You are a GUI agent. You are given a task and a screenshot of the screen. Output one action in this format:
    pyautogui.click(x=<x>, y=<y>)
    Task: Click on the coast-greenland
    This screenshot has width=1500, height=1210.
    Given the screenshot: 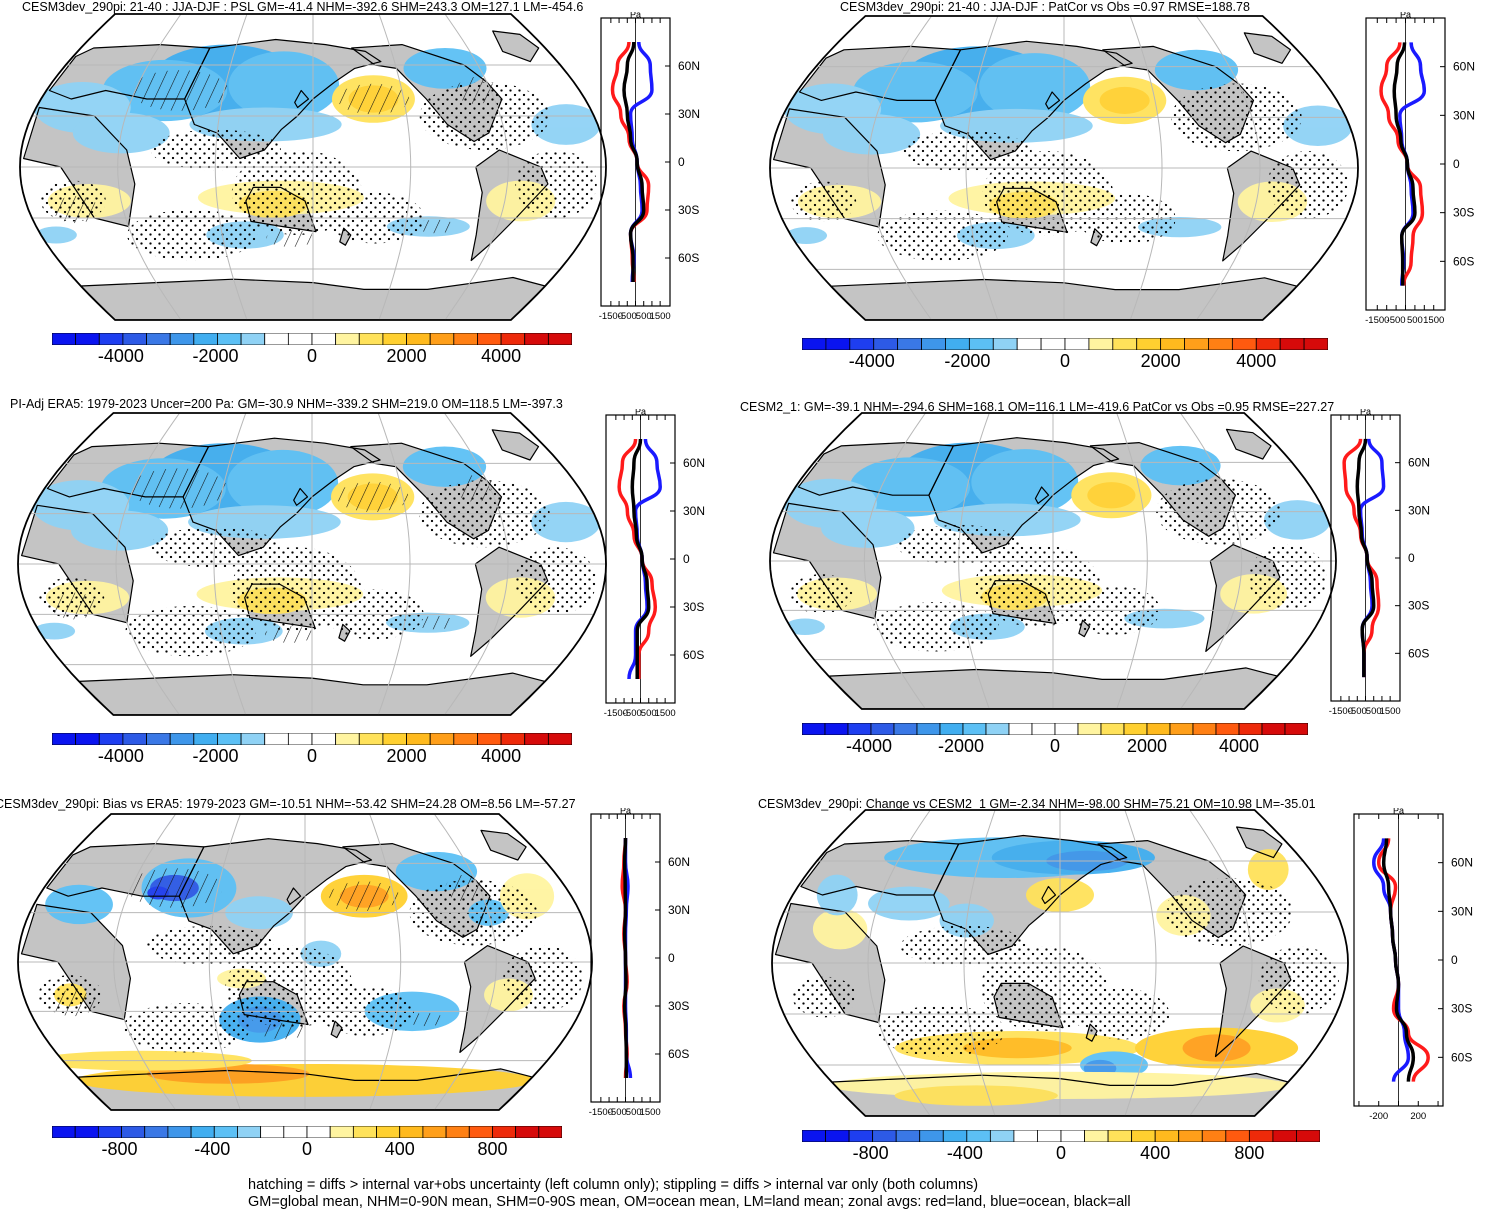 What is the action you would take?
    pyautogui.click(x=1267, y=48)
    